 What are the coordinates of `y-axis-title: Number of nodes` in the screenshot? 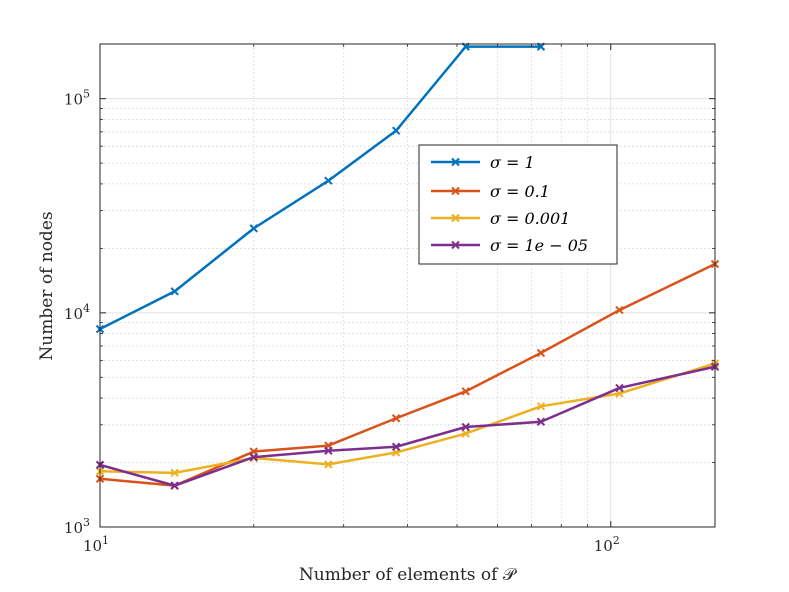 It's located at (47, 285).